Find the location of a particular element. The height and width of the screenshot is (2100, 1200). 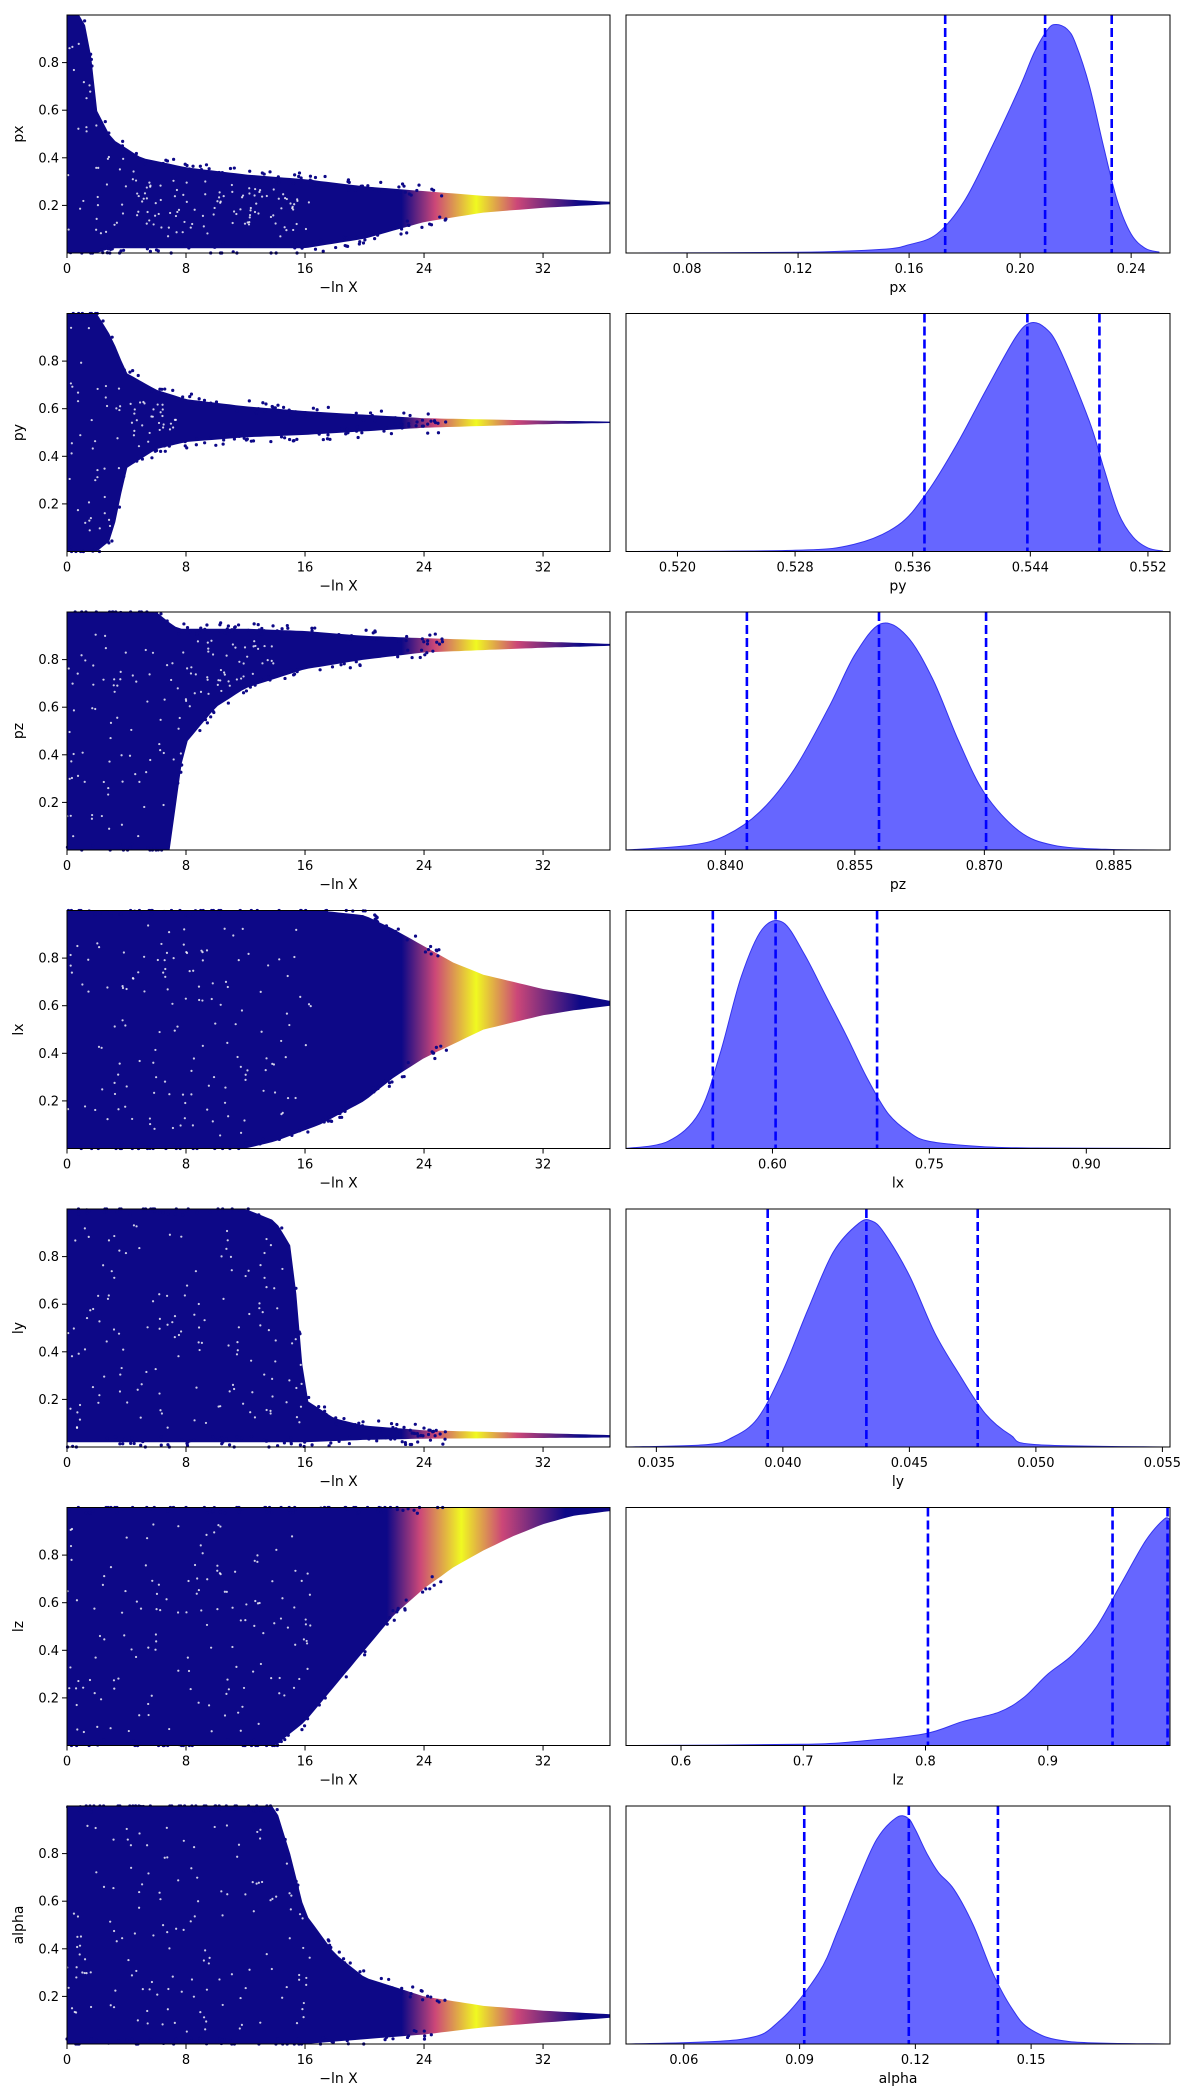

scatter-x-py-tick-label: 32 is located at coordinates (543, 568).